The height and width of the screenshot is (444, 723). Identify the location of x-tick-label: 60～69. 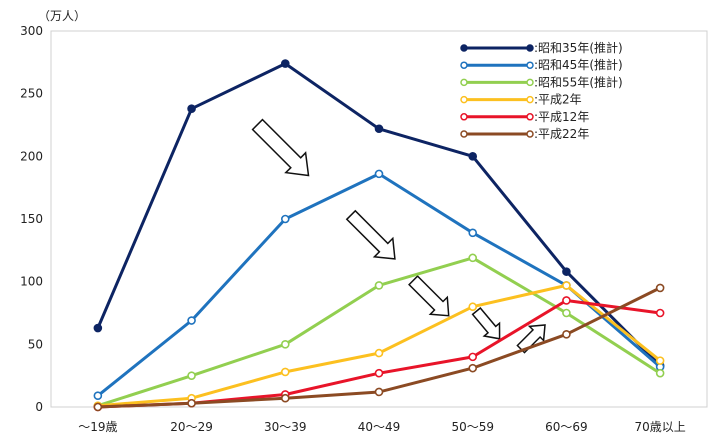
(566, 427).